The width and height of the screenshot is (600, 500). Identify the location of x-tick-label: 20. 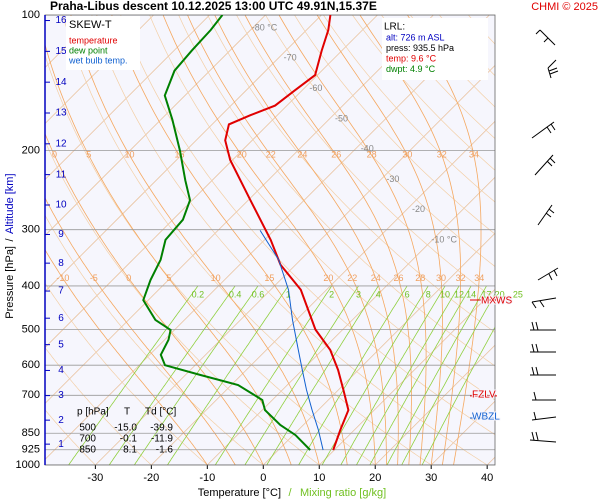
(375, 478).